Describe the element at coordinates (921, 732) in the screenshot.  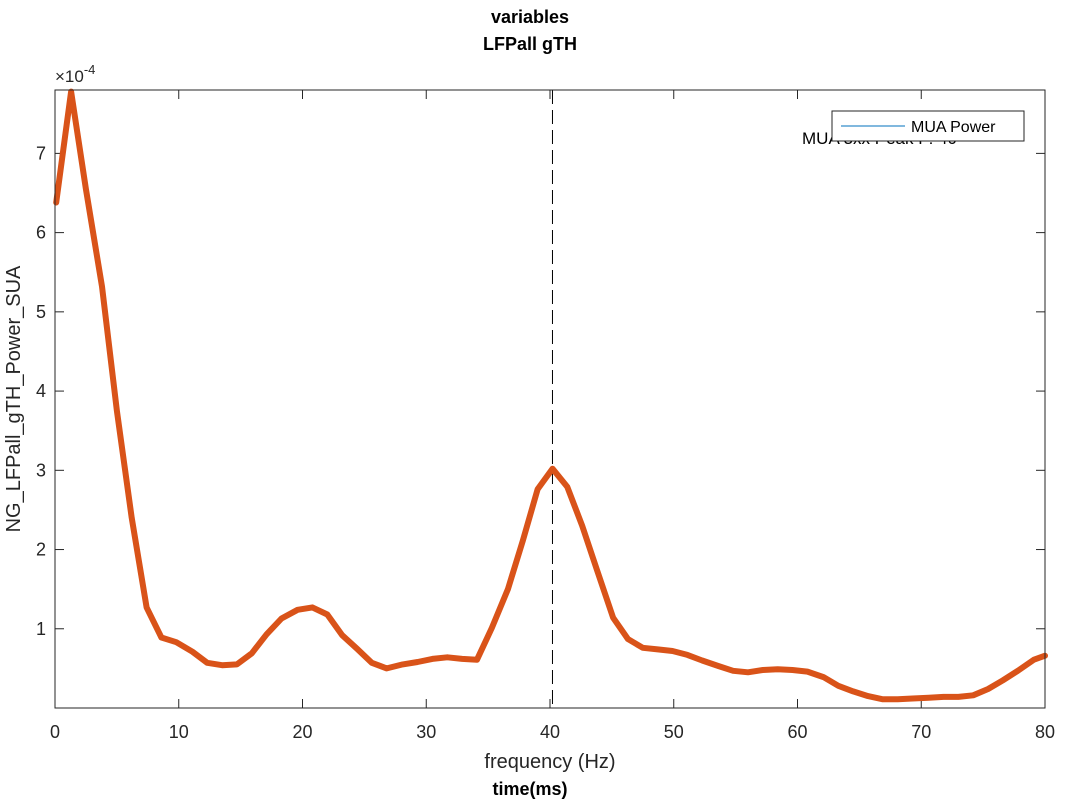
I see `x-tick-label: 70` at that location.